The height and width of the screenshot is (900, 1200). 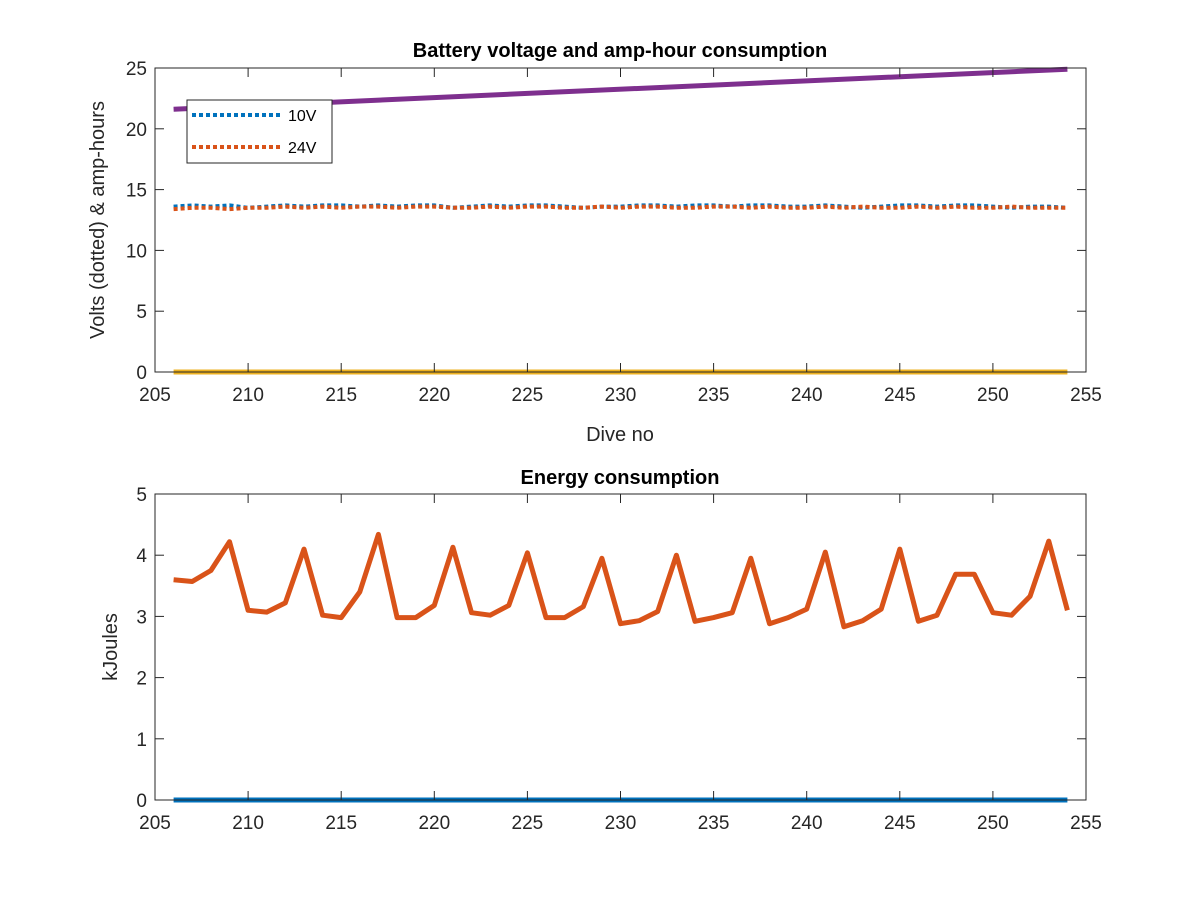 I want to click on bottom-y-tick-label: 2, so click(x=141, y=679).